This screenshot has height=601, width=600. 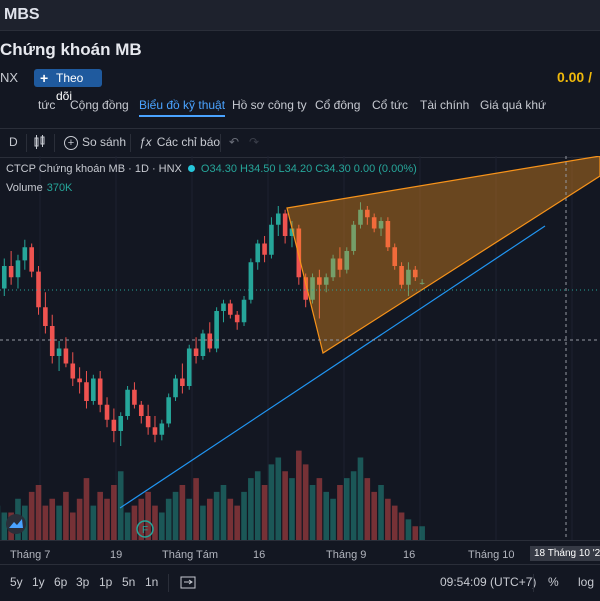 I want to click on follow-button: + Theo dõi, so click(x=68, y=78).